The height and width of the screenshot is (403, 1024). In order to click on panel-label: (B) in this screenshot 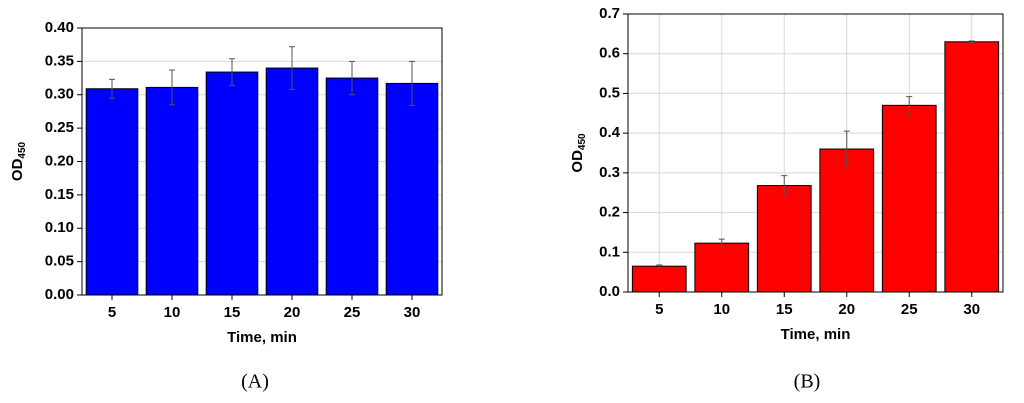, I will do `click(807, 382)`.